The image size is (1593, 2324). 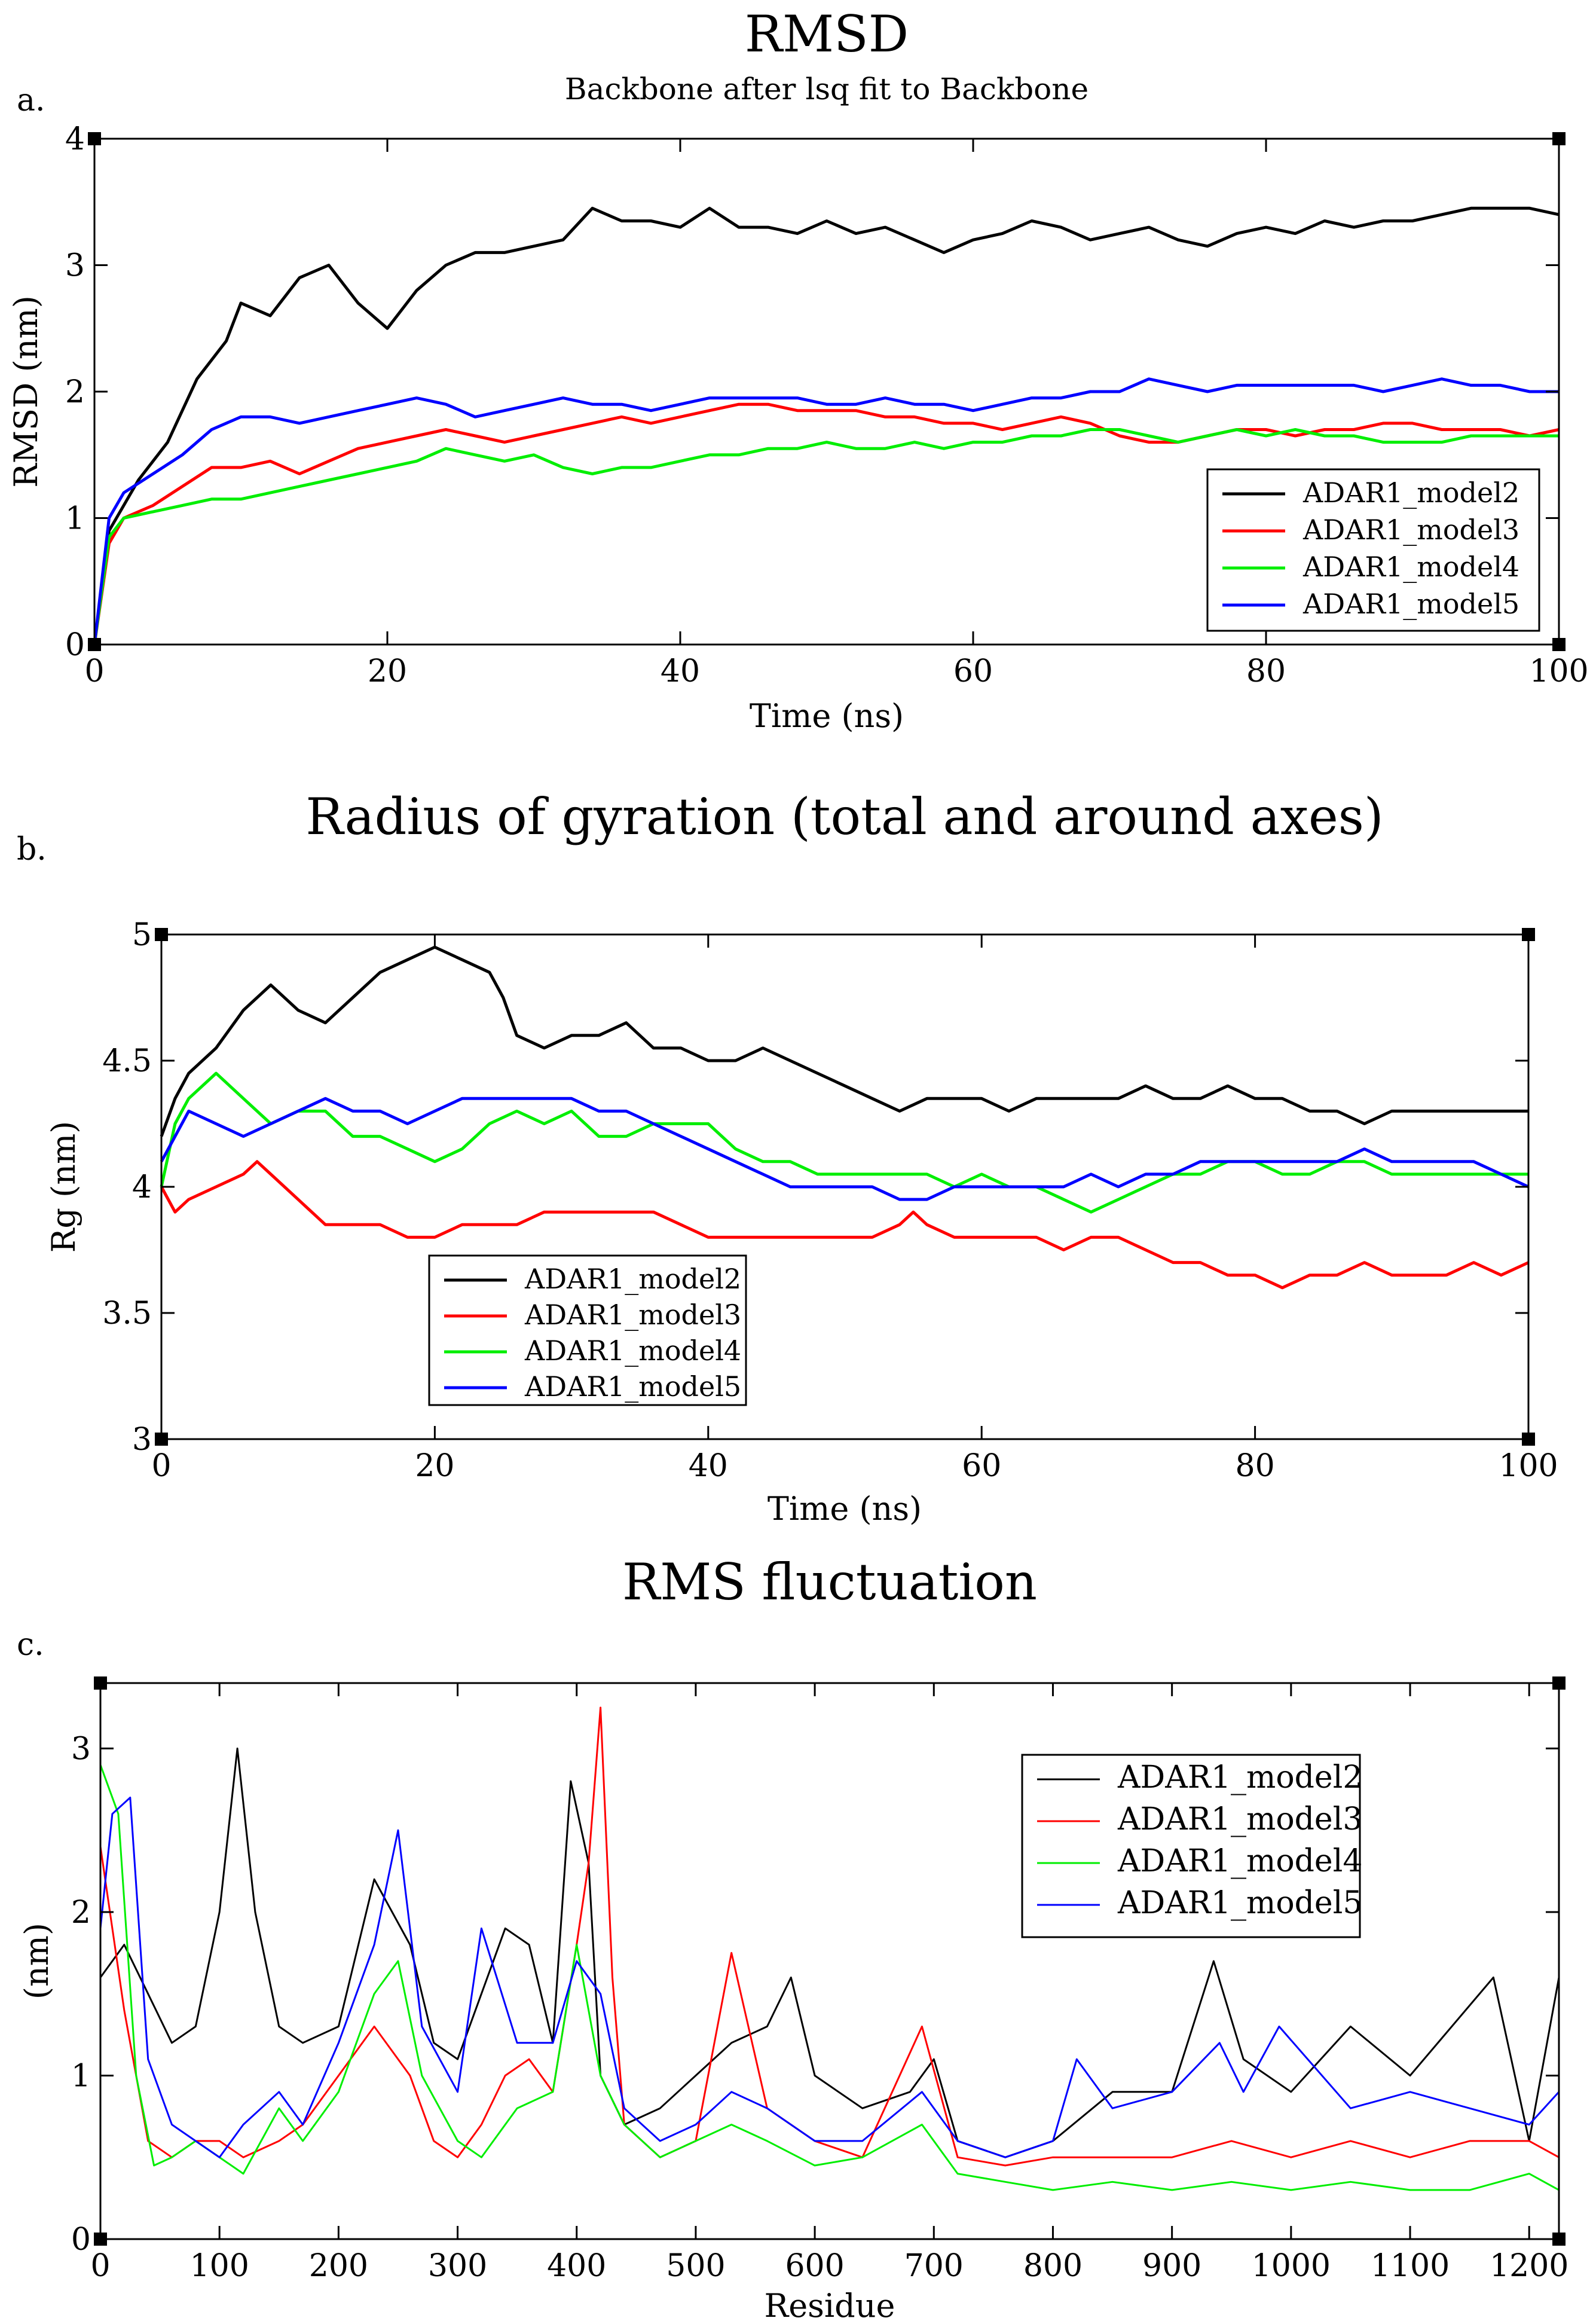 What do you see at coordinates (1528, 1466) in the screenshot?
I see `panel-b-x-tick-label: 100` at bounding box center [1528, 1466].